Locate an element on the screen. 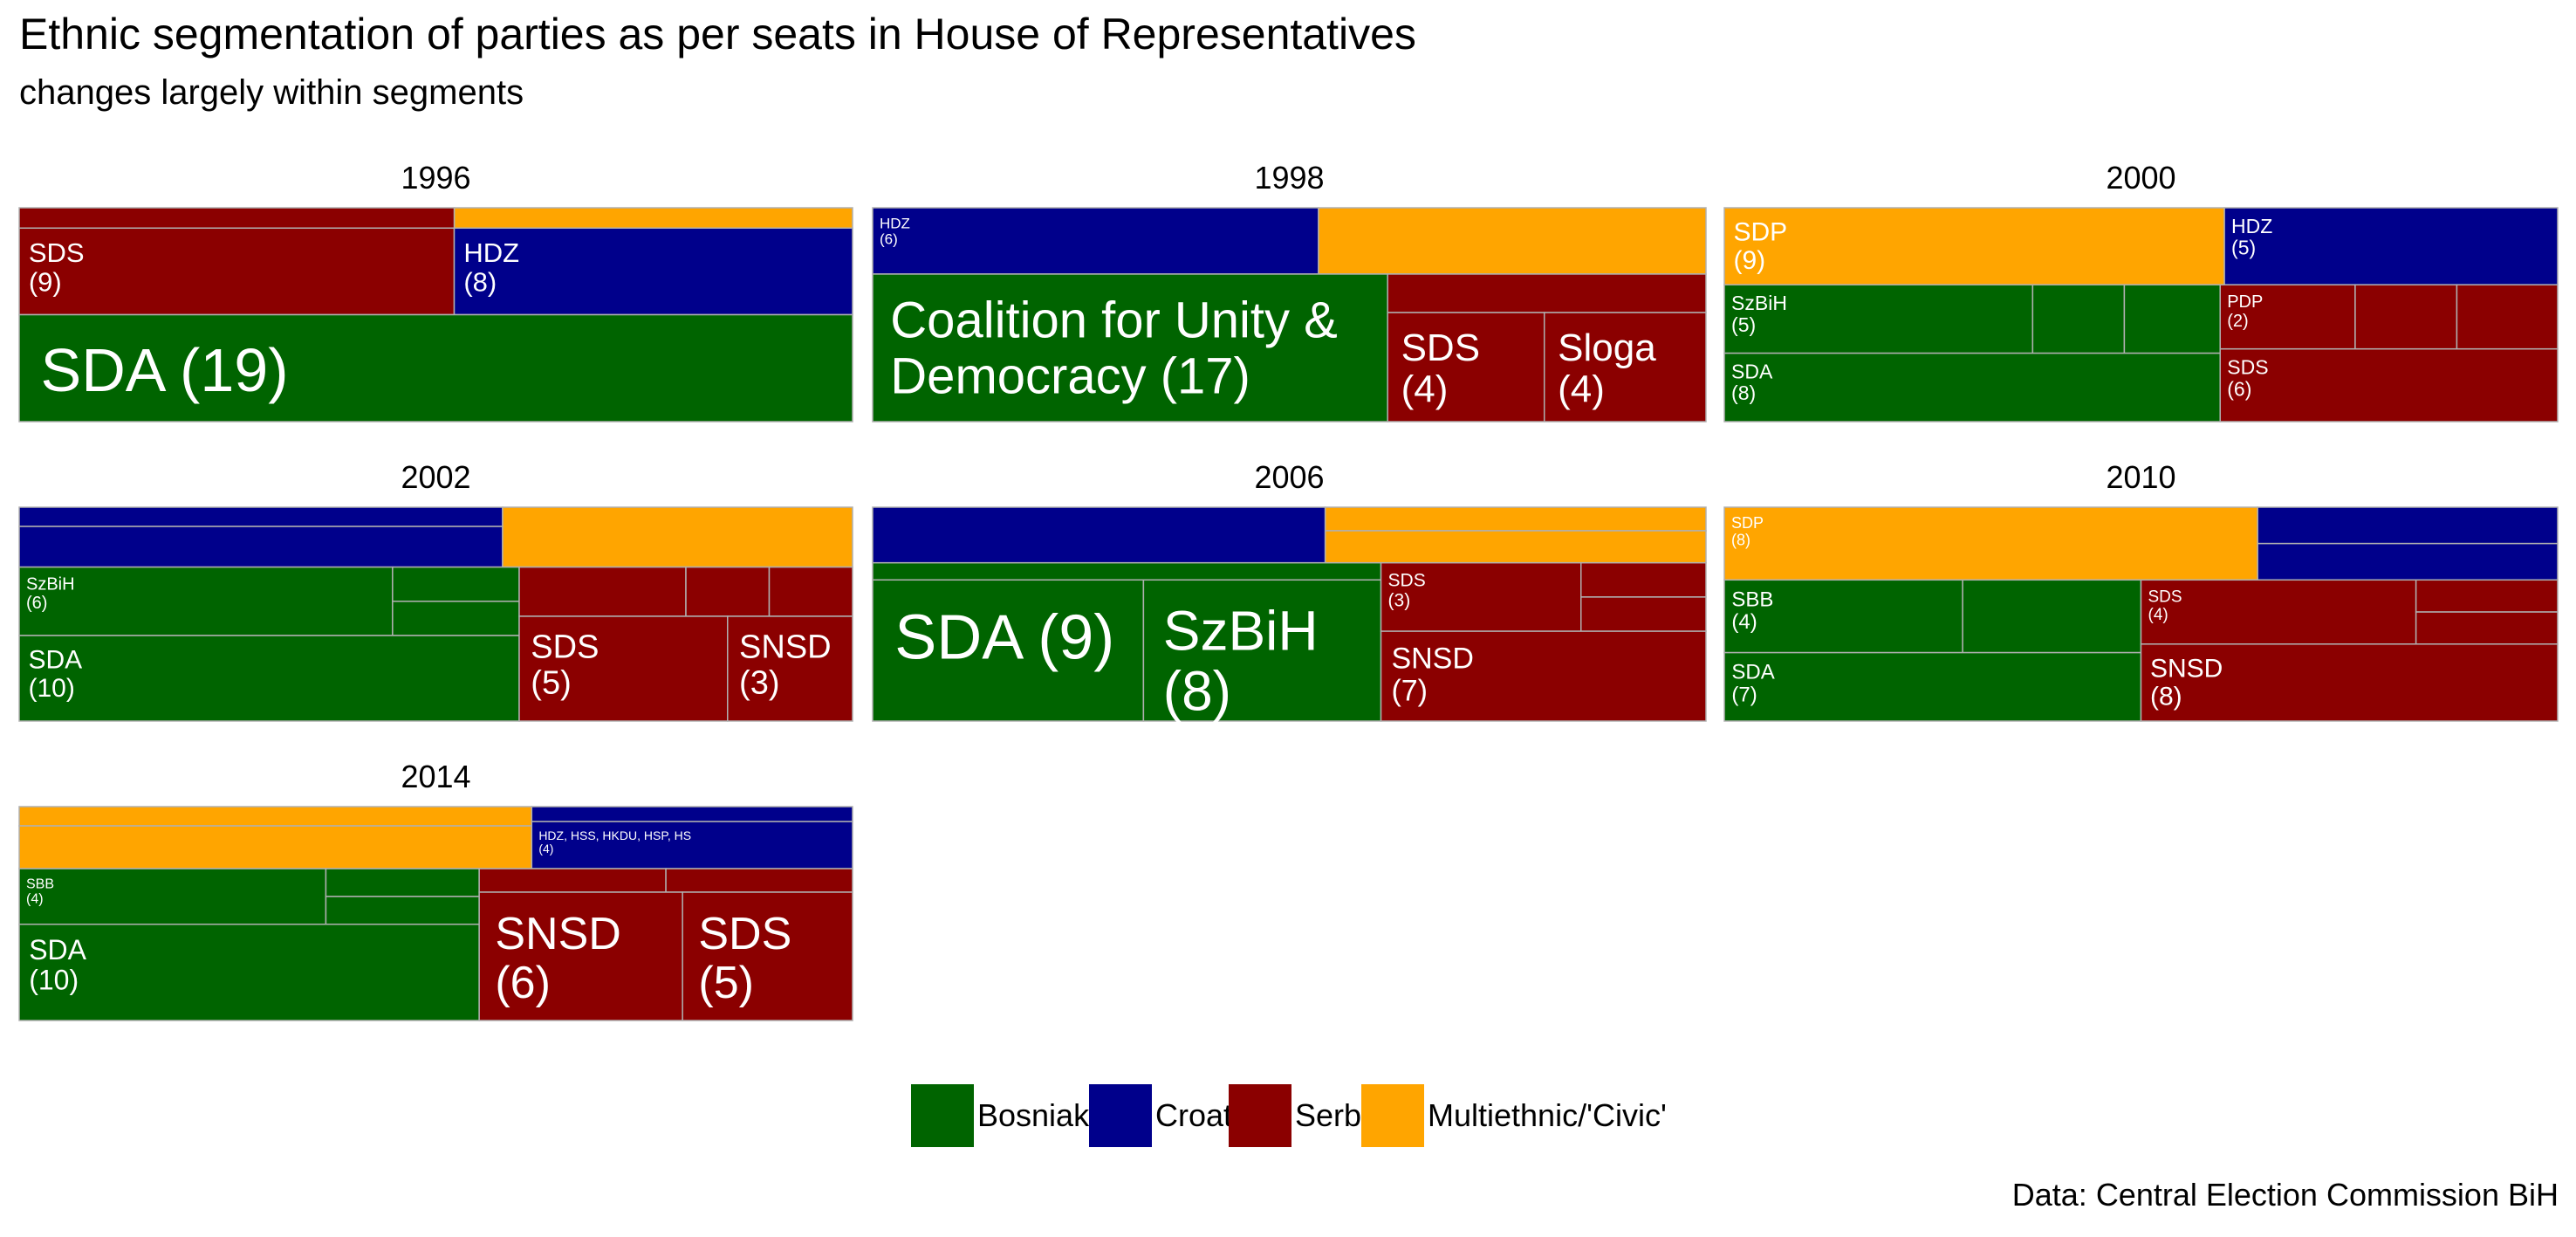 This screenshot has width=2576, height=1237. tile-2000-unlabeled-bosniak is located at coordinates (2172, 319).